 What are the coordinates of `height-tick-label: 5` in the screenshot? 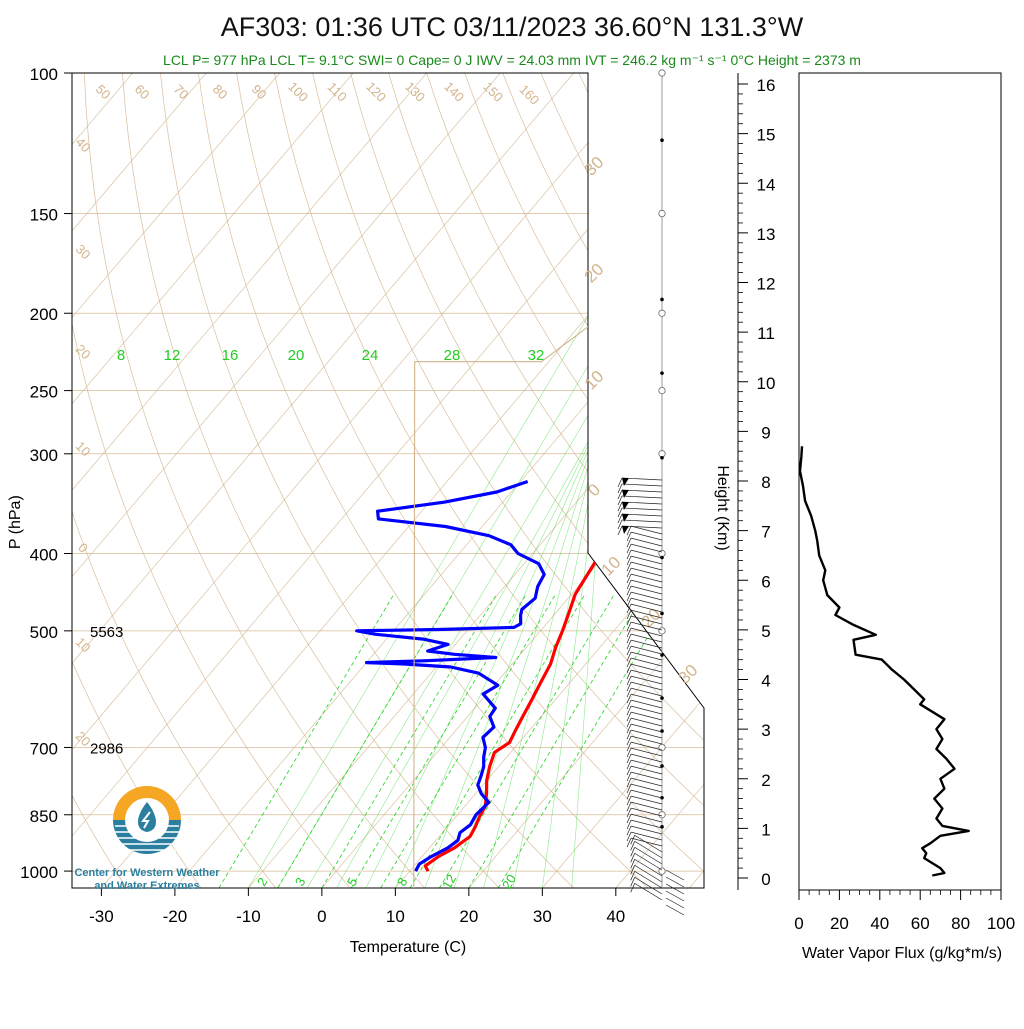 It's located at (765, 631).